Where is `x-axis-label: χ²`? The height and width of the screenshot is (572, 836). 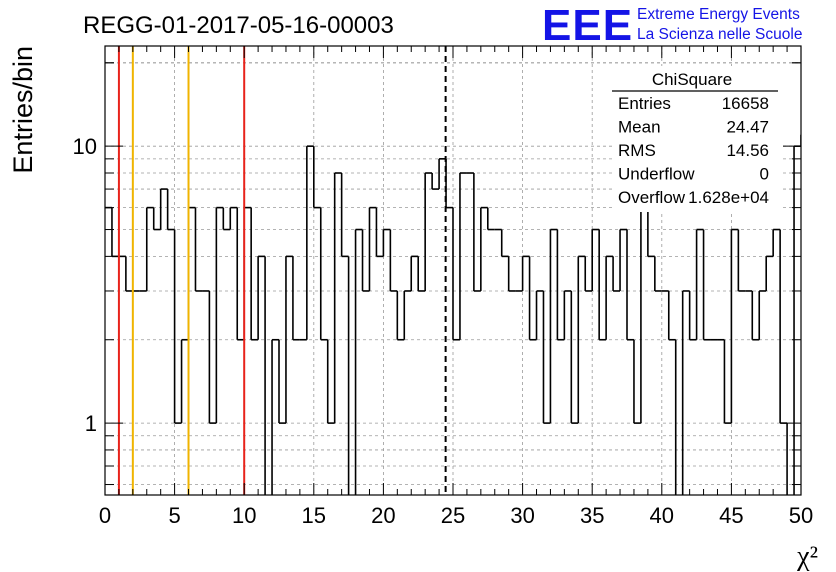
x-axis-label: χ² is located at coordinates (807, 556).